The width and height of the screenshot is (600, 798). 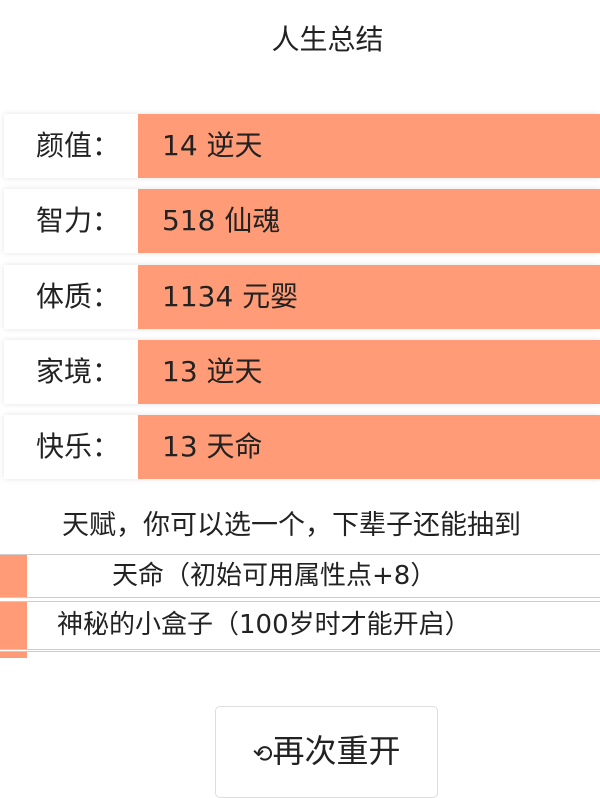 I want to click on stat-value: 518 仙魂, so click(x=369, y=221).